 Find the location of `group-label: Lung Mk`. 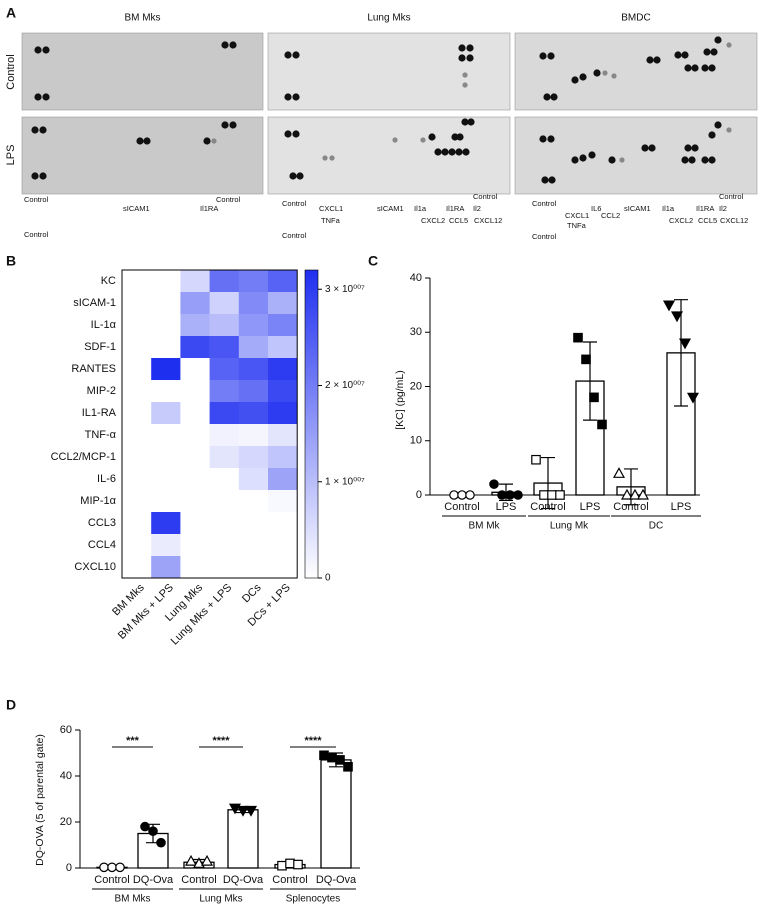

group-label: Lung Mk is located at coordinates (569, 526).